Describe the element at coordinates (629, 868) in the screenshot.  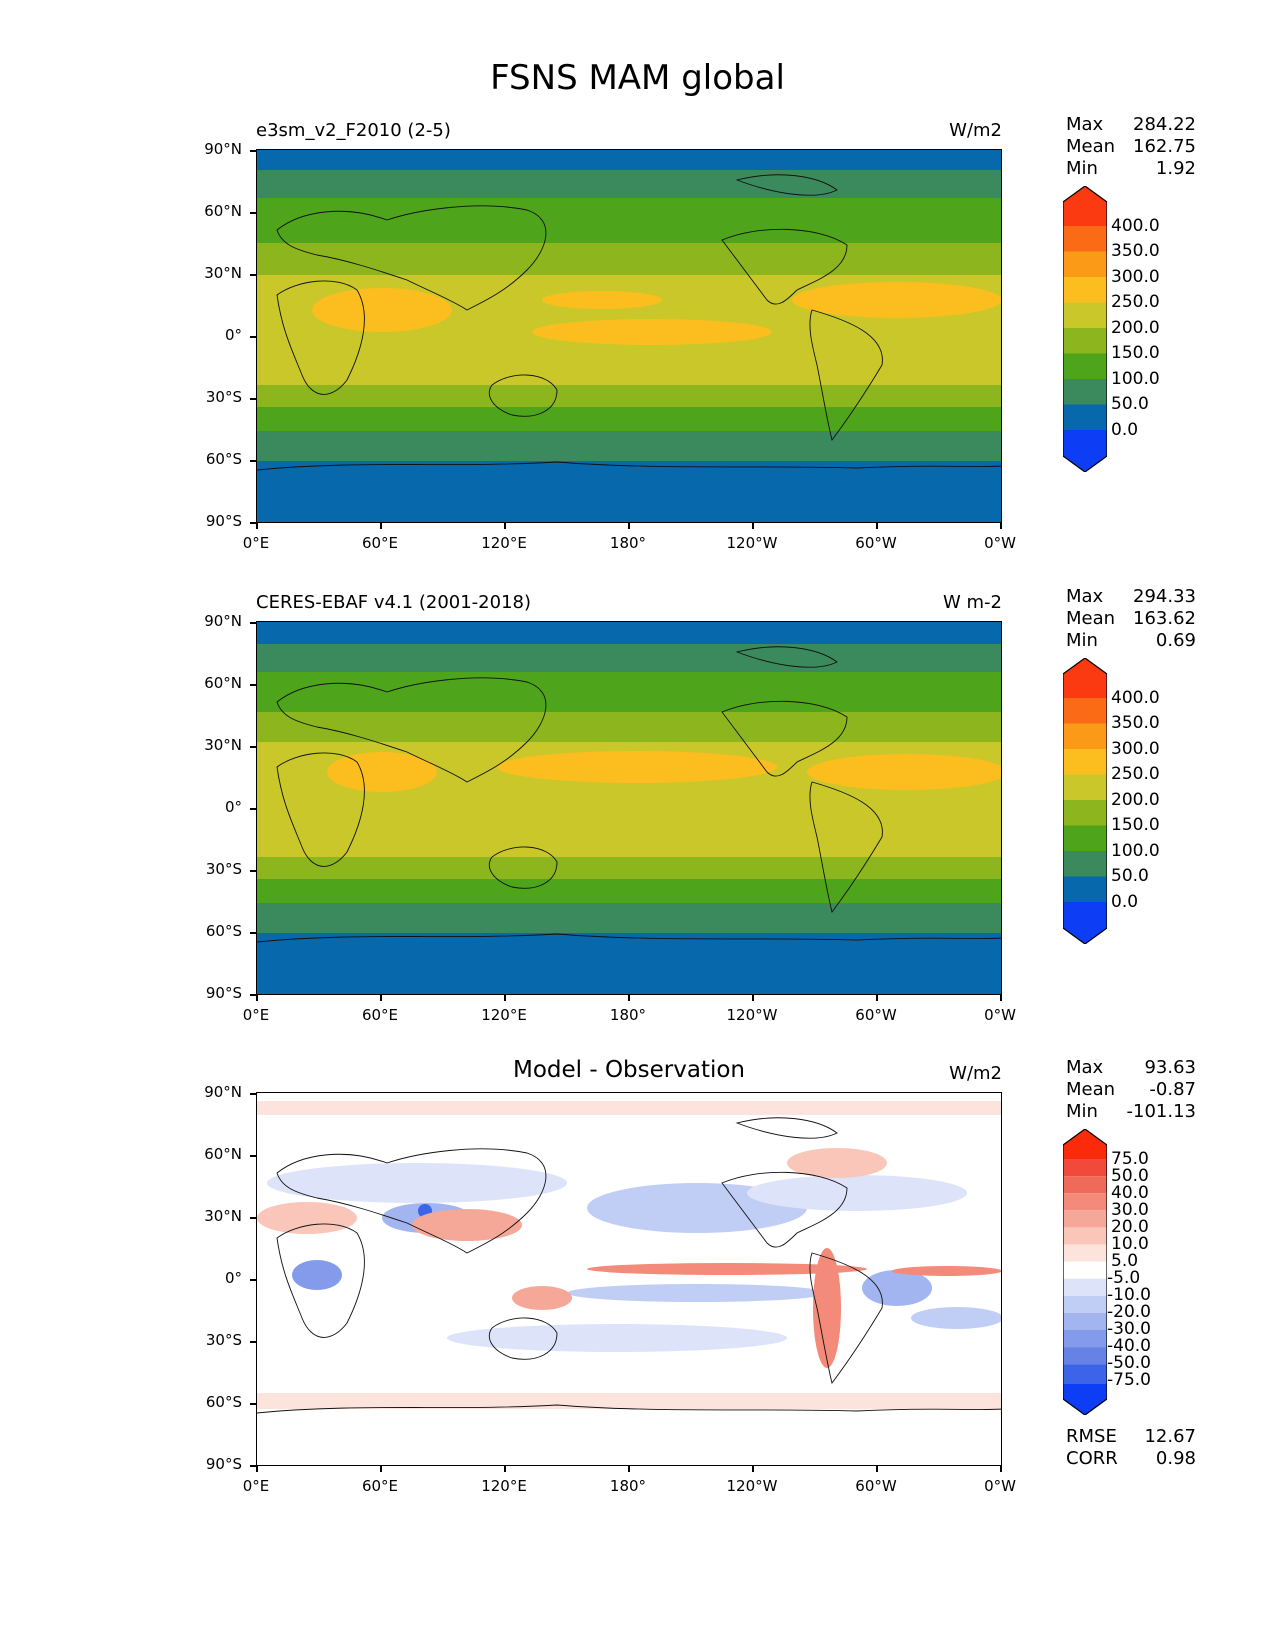
I see `subtrop-s-band` at that location.